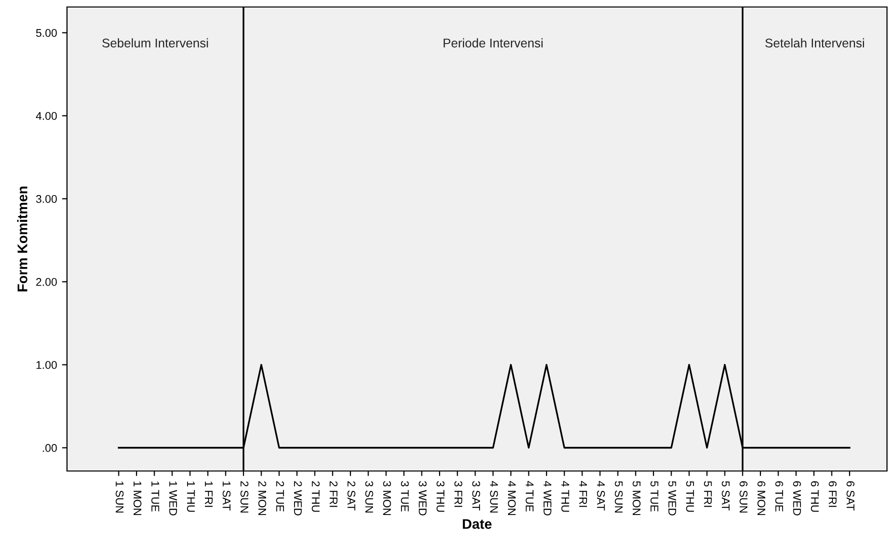 This screenshot has height=536, width=889. Describe the element at coordinates (316, 496) in the screenshot. I see `x-tick-label: 2 THU` at that location.